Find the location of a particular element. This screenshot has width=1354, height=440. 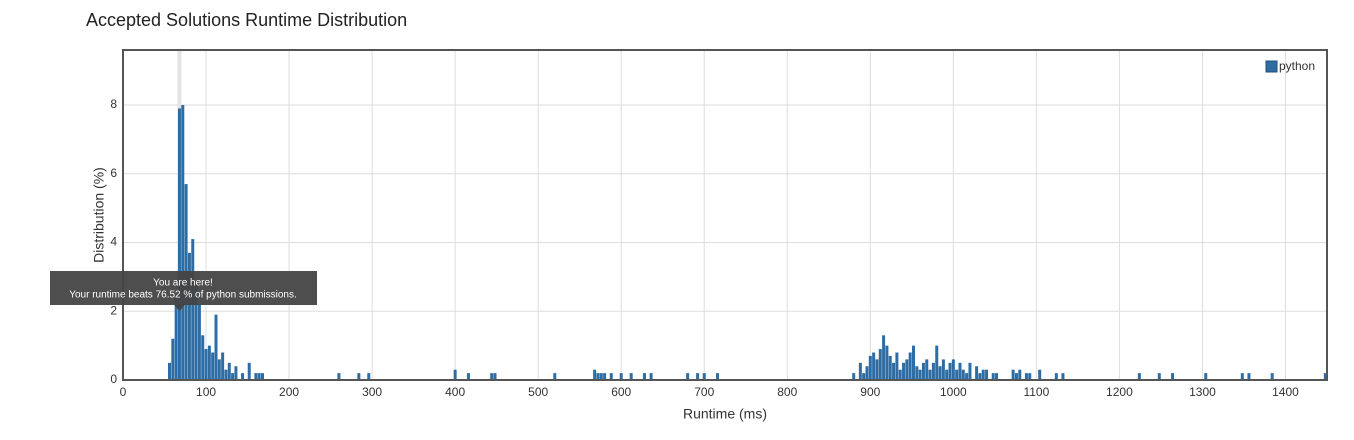

y-tick-label: 0 is located at coordinates (113, 379).